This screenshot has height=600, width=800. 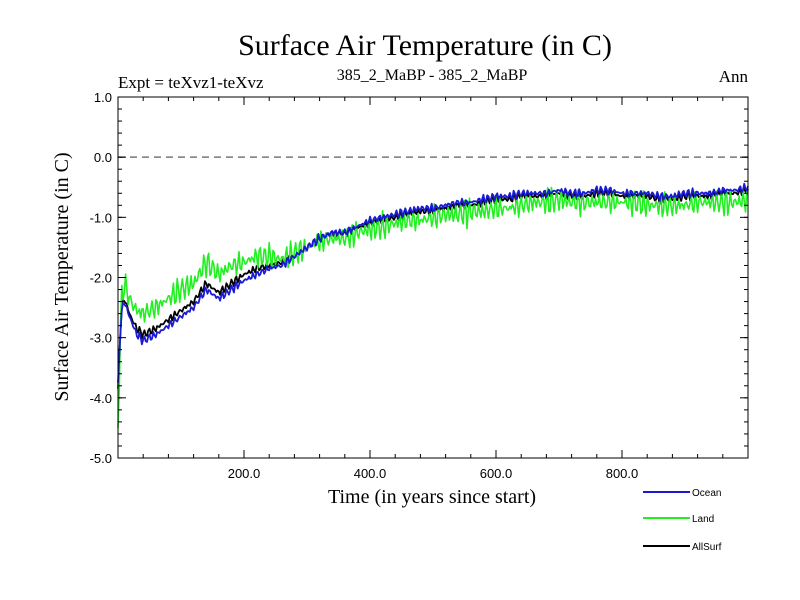 I want to click on legend: Ocean Land AllSurf, so click(x=682, y=520).